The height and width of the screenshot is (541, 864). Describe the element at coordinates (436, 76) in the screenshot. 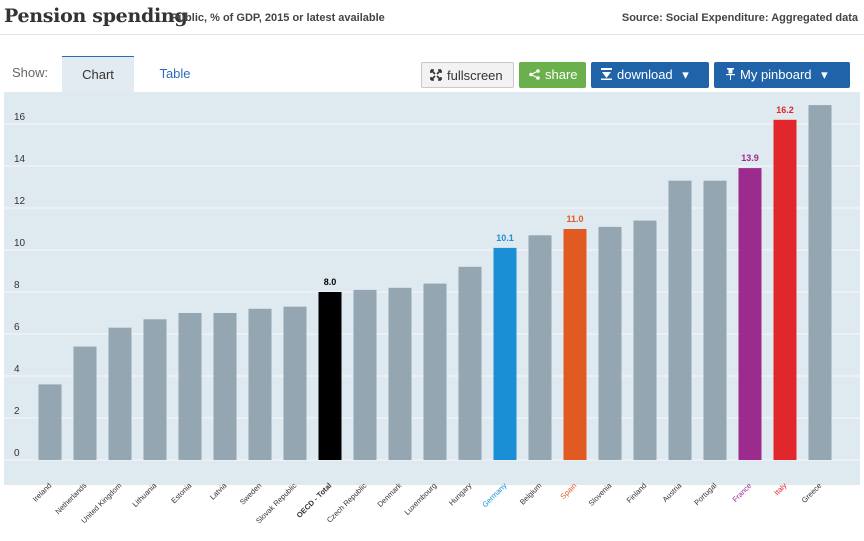

I see `fullscreen-icon` at that location.